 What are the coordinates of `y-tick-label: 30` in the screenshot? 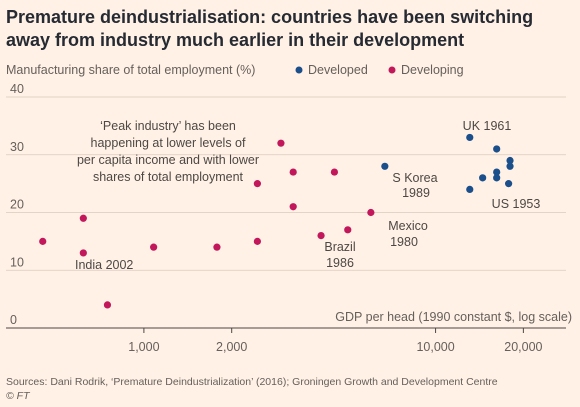 It's located at (17, 147).